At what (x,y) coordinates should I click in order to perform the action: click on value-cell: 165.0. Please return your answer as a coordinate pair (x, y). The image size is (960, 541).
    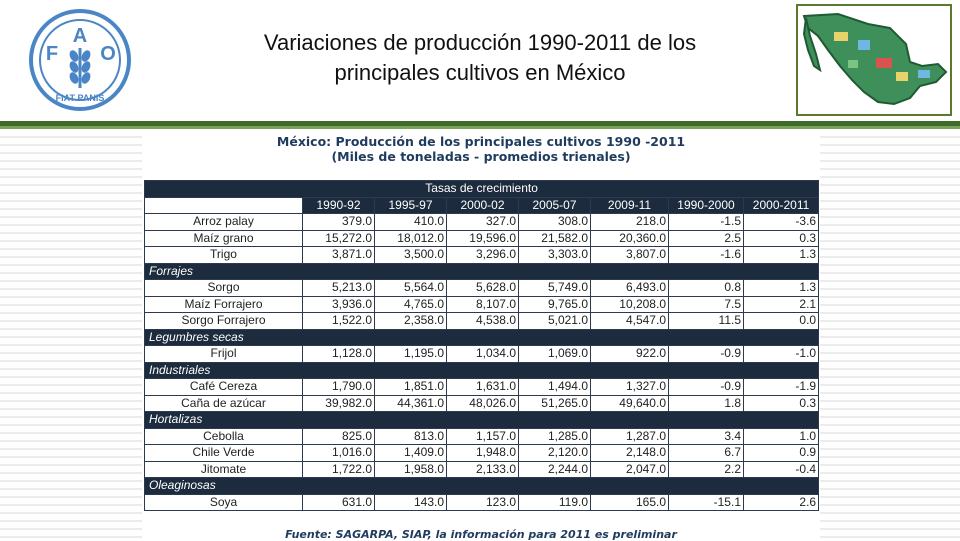
    Looking at the image, I should click on (629, 502).